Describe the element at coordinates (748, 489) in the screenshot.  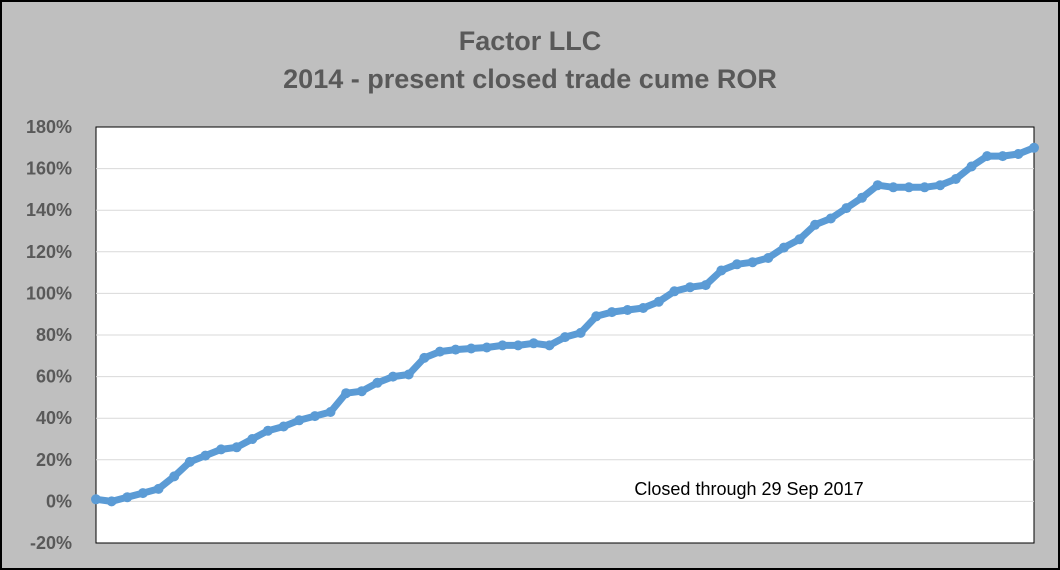
I see `closed-through-annotation: Closed through 29 Sep 2017` at that location.